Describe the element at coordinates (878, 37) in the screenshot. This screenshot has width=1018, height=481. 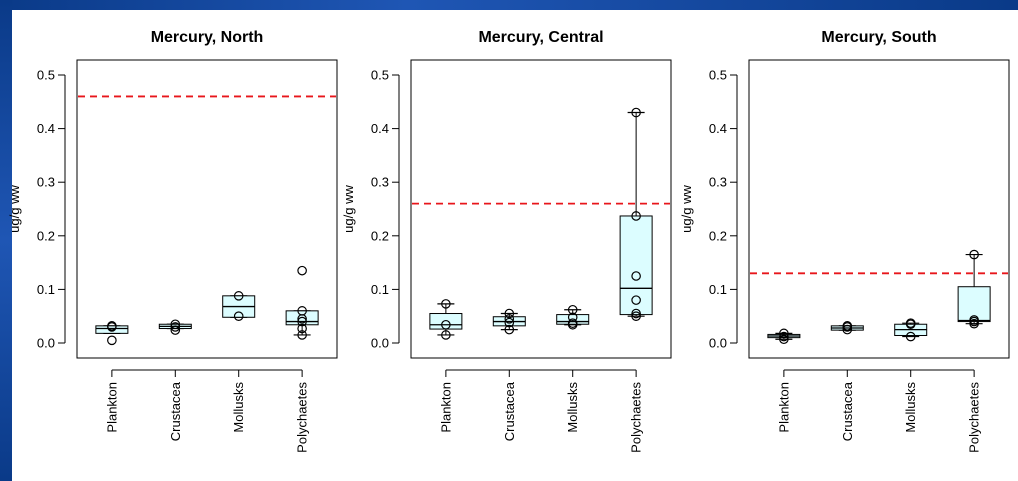
I see `chart-title: Mercury, South` at that location.